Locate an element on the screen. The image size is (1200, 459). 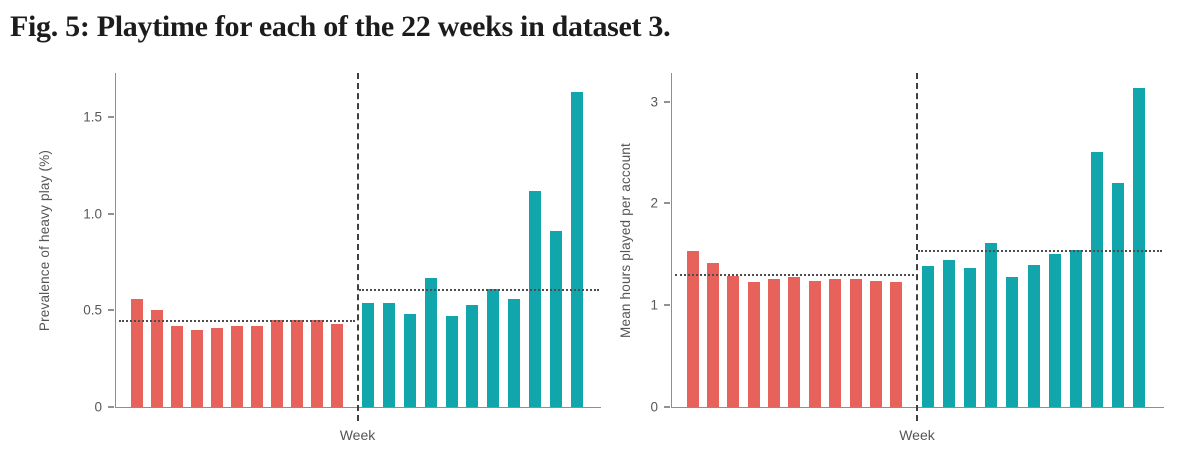
y-tick-label: 1.0 is located at coordinates (92, 214).